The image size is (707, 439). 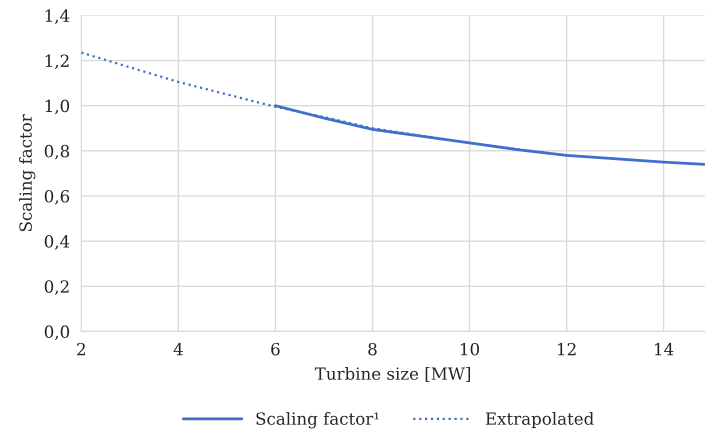 I want to click on y-tick-label: 0,4, so click(x=57, y=242).